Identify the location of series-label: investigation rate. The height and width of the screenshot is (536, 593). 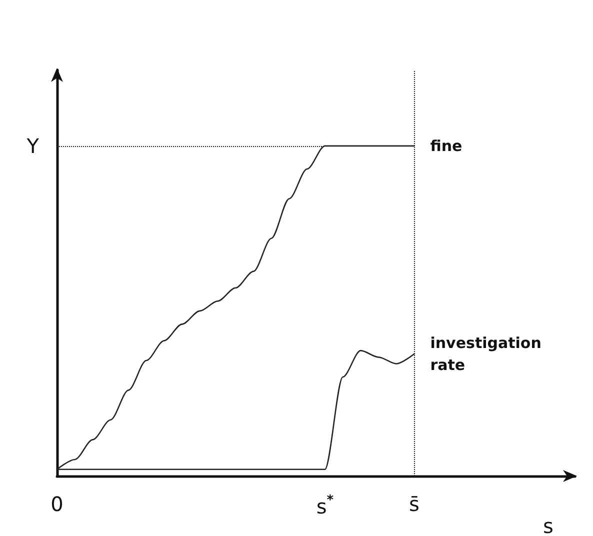
(488, 354).